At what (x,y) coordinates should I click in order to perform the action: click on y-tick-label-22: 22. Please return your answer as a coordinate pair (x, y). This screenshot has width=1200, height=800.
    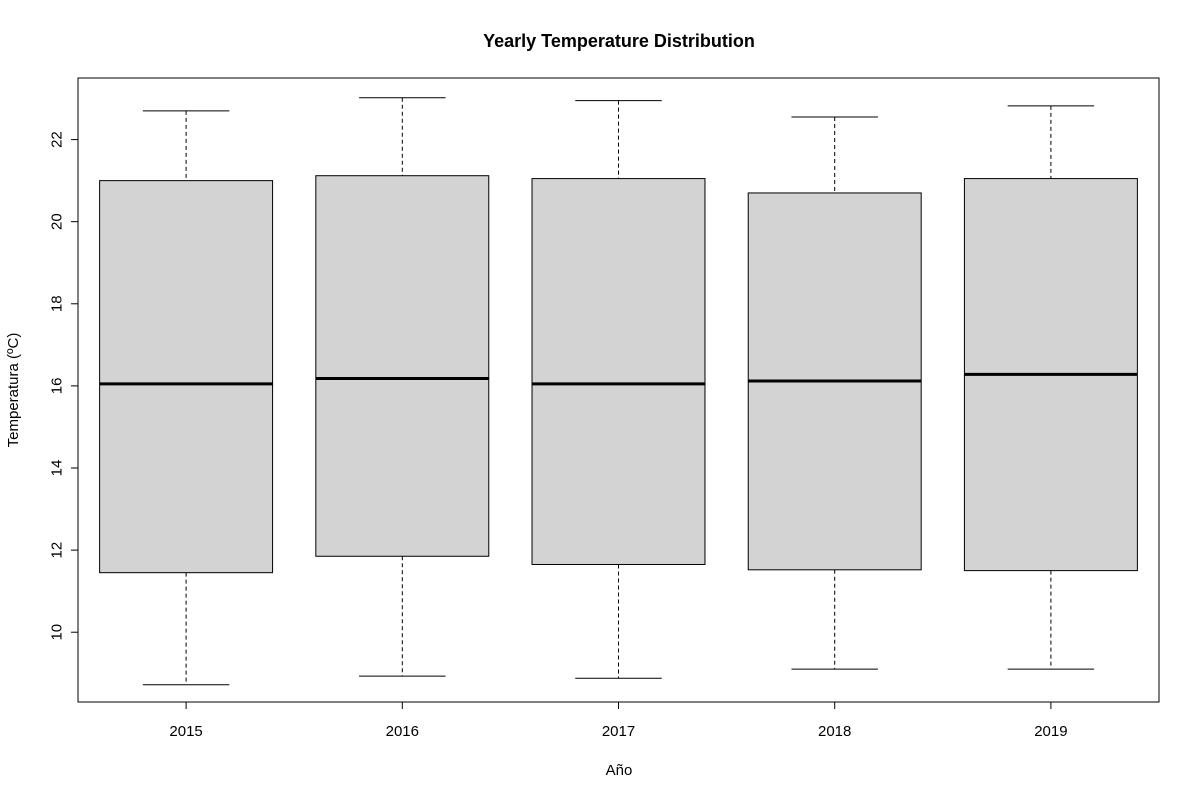
    Looking at the image, I should click on (56, 139).